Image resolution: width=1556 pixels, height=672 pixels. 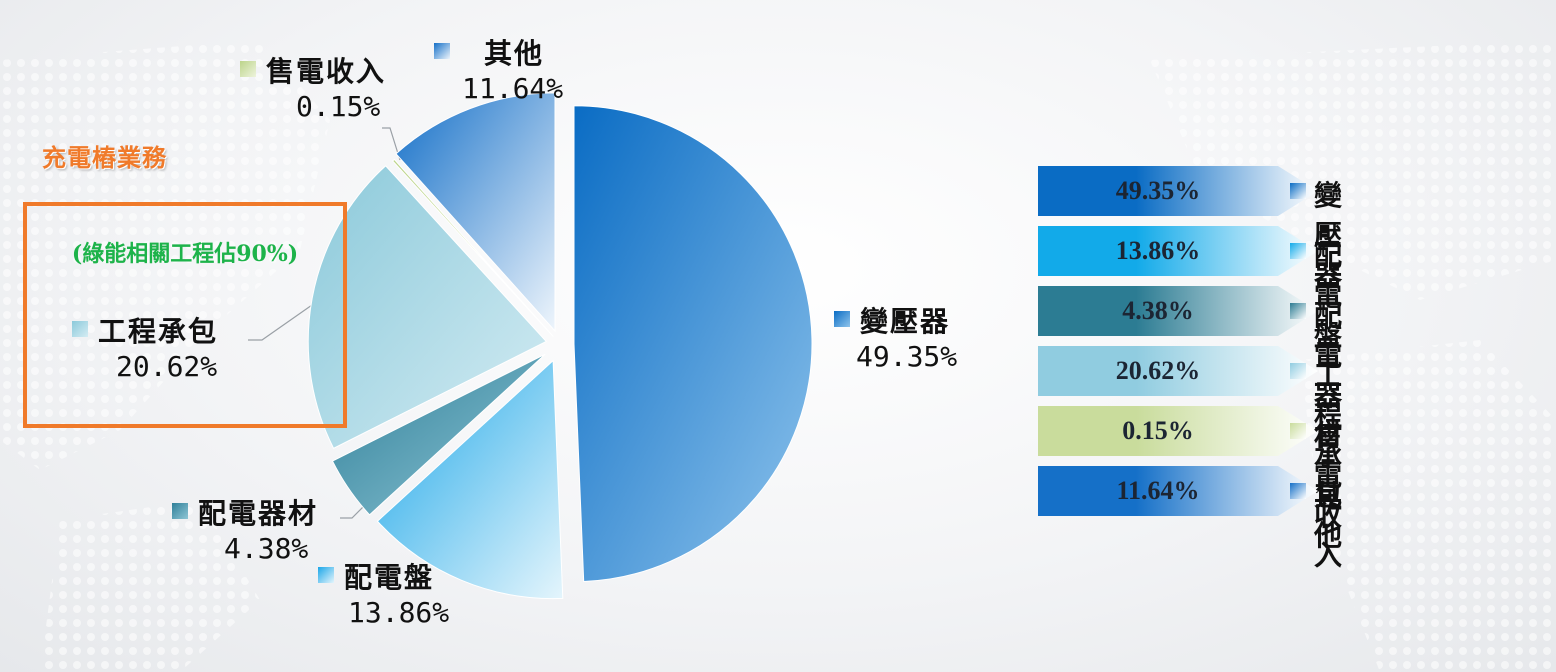 I want to click on pie-label-other: 其他 11.64%, so click(x=498, y=68).